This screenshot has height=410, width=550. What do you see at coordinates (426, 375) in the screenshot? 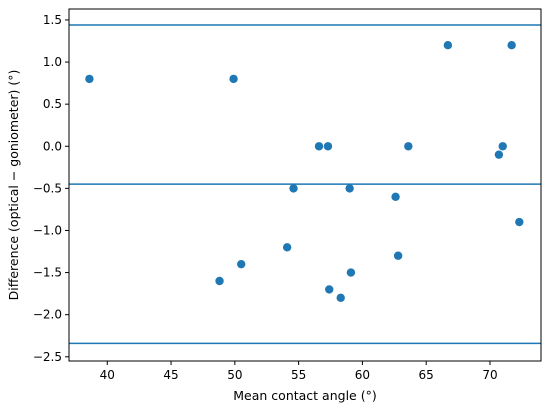
I see `x-tick-label: 65` at bounding box center [426, 375].